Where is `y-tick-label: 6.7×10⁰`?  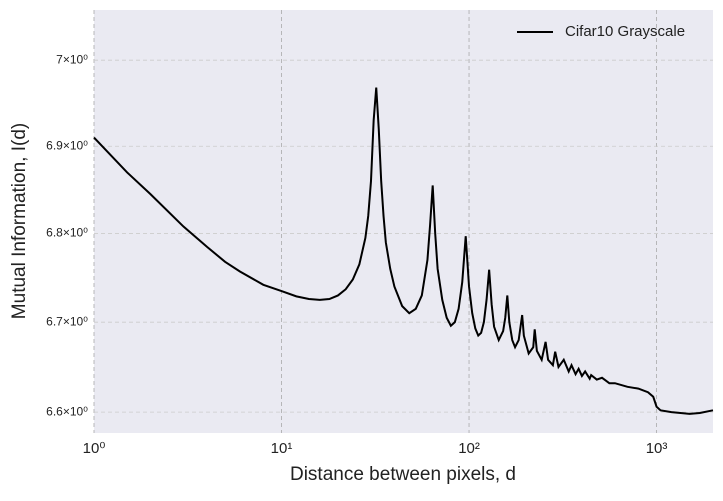
y-tick-label: 6.7×10⁰ is located at coordinates (67, 321).